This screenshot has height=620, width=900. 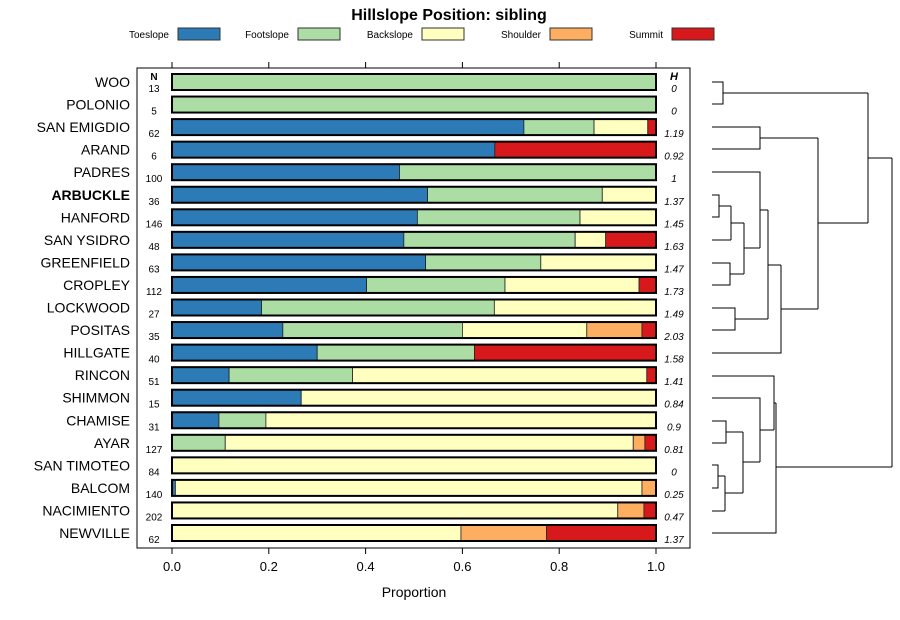 What do you see at coordinates (674, 405) in the screenshot?
I see `row-h-value: 0.84` at bounding box center [674, 405].